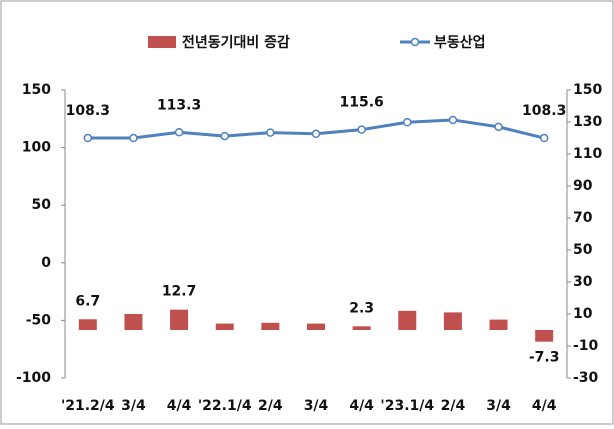 The image size is (614, 429). I want to click on y2-tick-label: 110, so click(587, 154).